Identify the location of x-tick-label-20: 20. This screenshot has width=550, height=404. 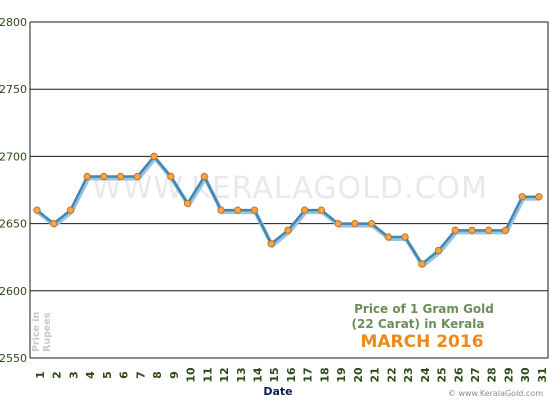
(358, 375).